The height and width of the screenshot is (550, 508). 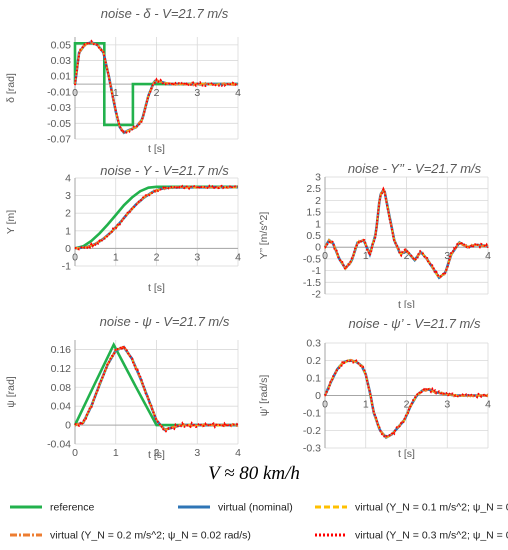 What do you see at coordinates (59, 124) in the screenshot?
I see `y-tick-label: -0.05` at bounding box center [59, 124].